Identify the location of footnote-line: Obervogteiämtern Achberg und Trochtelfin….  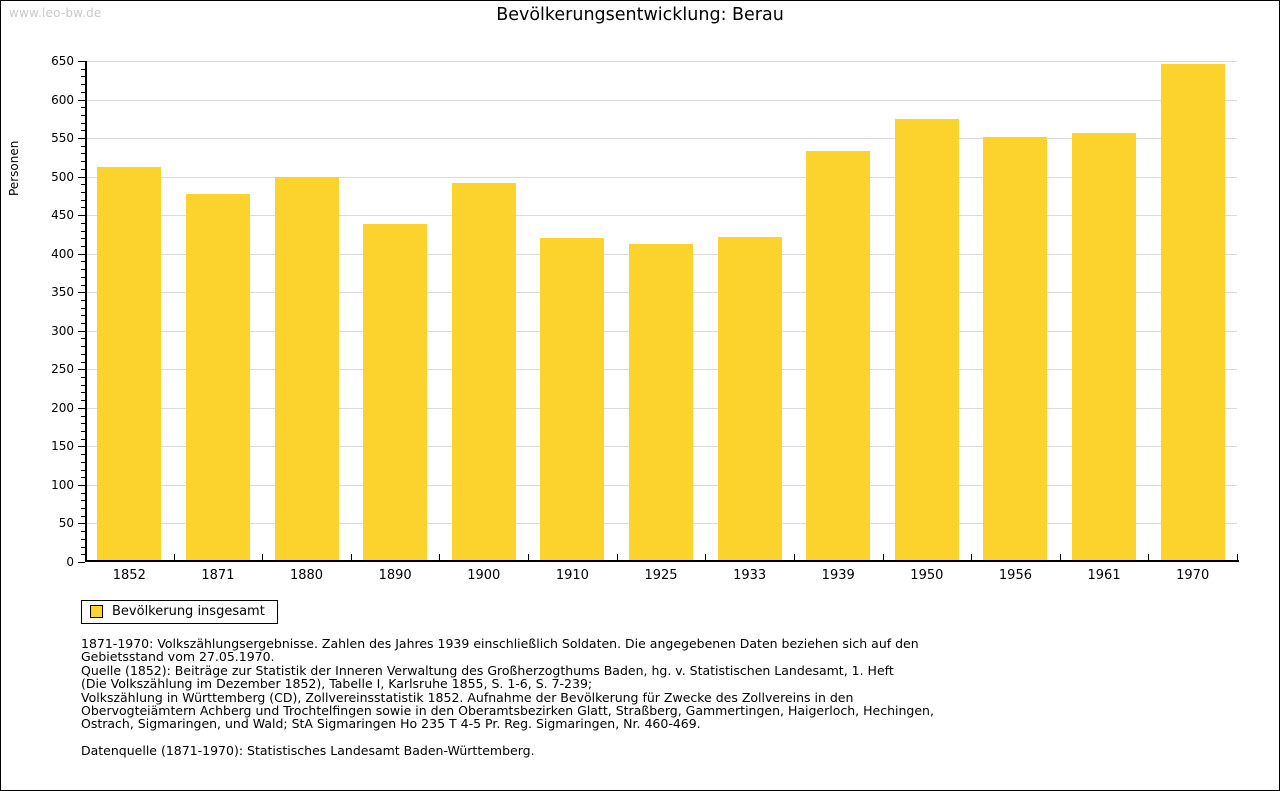
(507, 711).